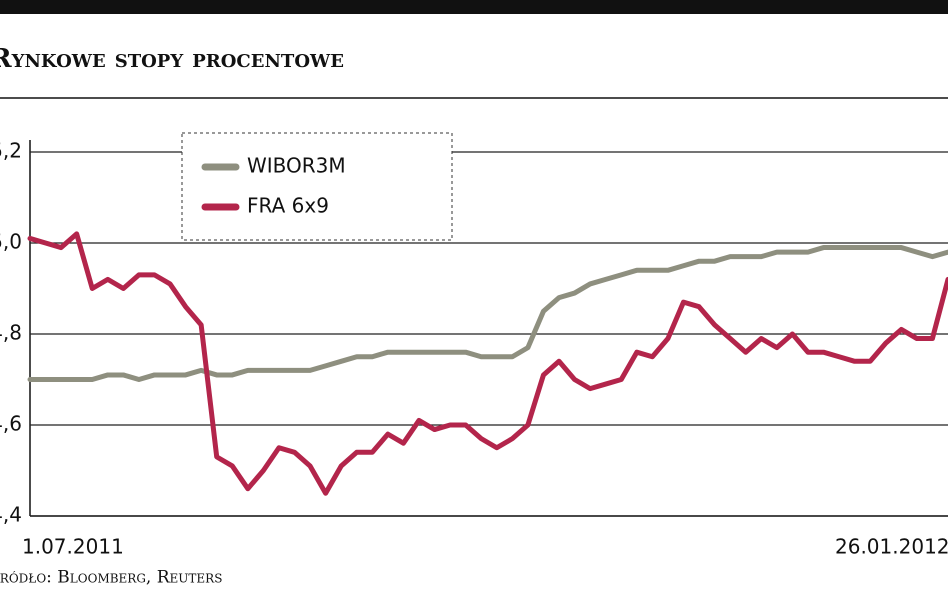 Image resolution: width=948 pixels, height=593 pixels. Describe the element at coordinates (11, 424) in the screenshot. I see `y-tick-label: 4,6` at that location.